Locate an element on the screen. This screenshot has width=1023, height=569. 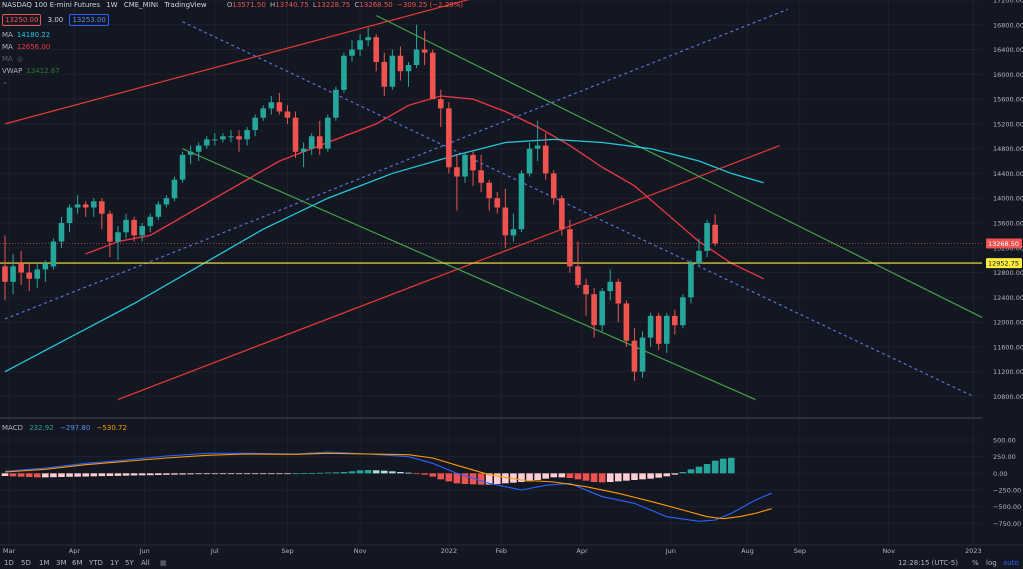
indicator-ma-3: MA ◎ is located at coordinates (14, 59).